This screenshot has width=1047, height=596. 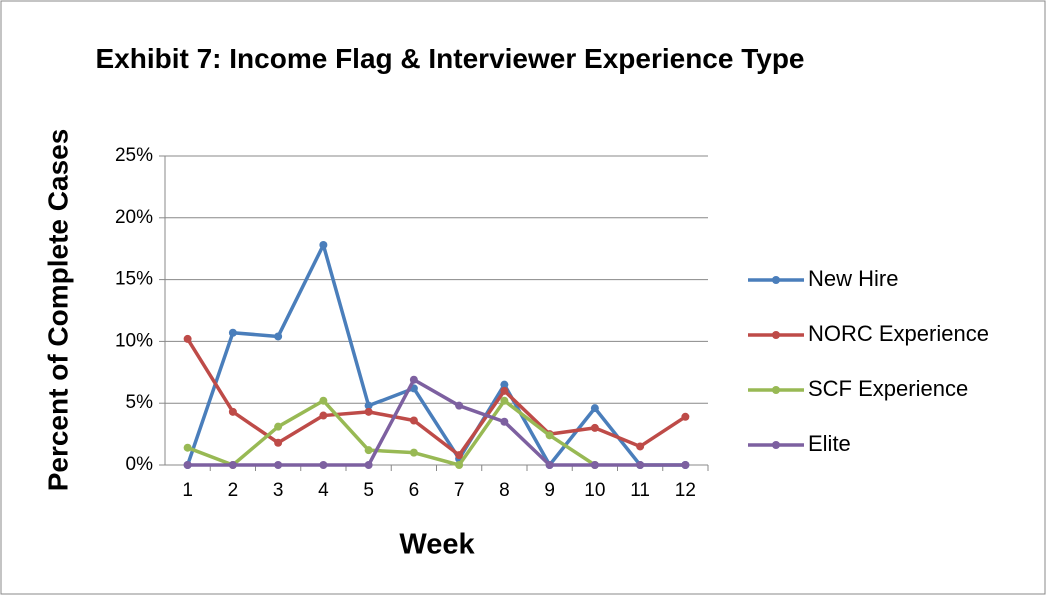 I want to click on legend-label: SCF Experience, so click(x=888, y=388).